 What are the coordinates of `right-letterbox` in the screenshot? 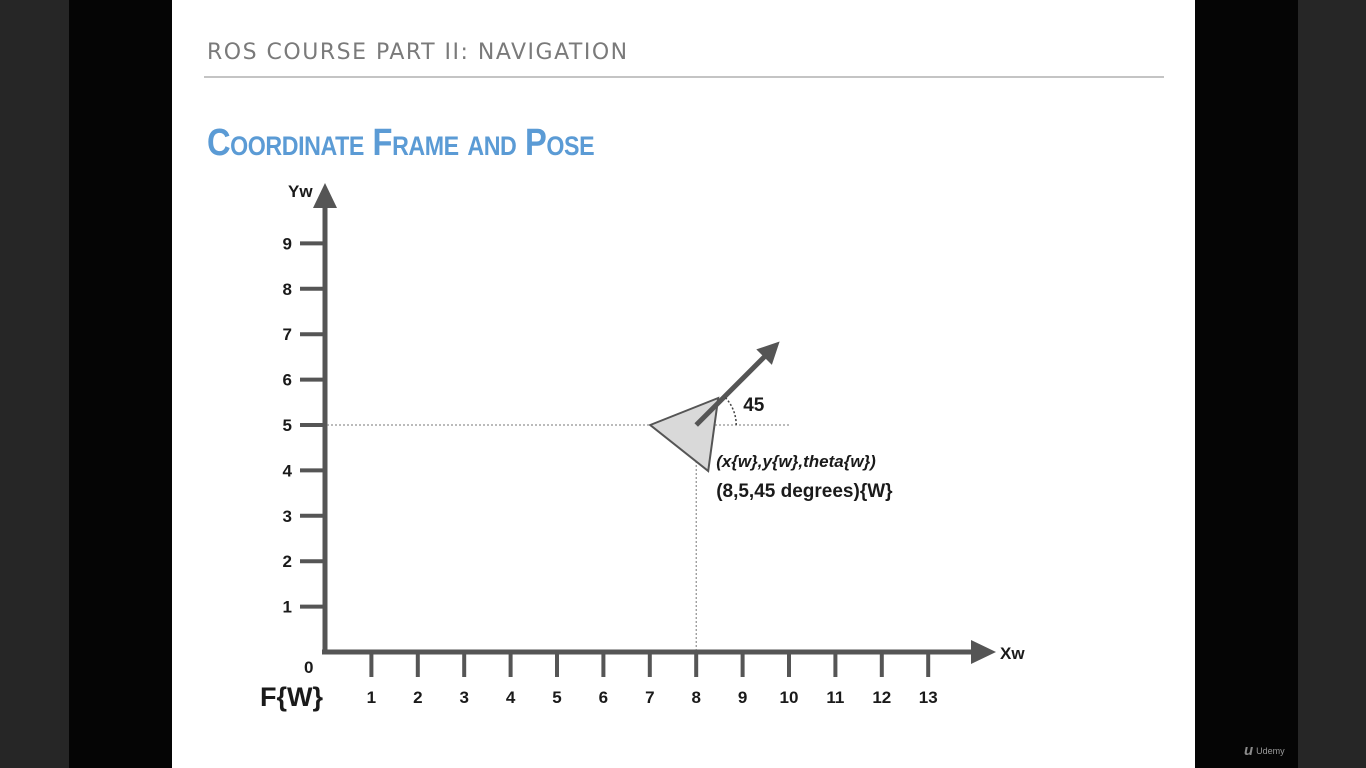 It's located at (1246, 384).